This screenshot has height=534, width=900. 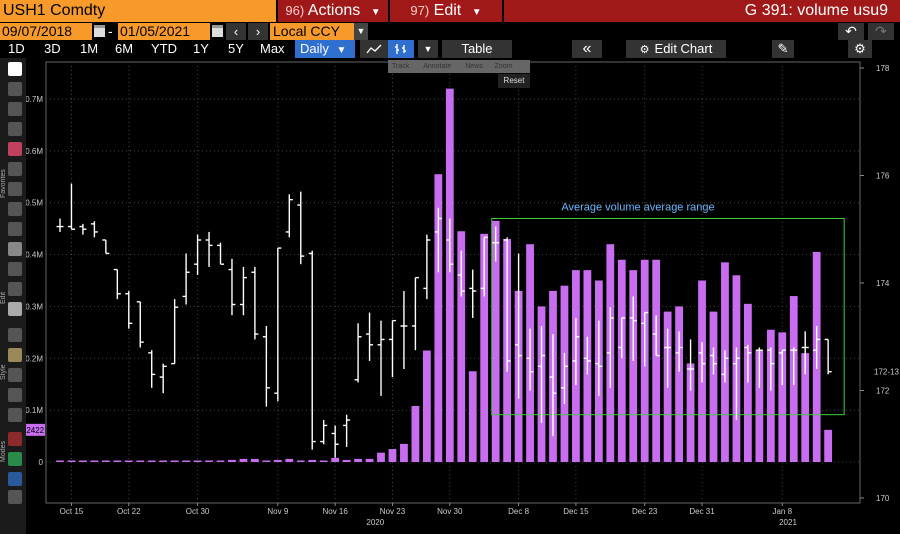 What do you see at coordinates (15, 169) in the screenshot?
I see `brush-icon` at bounding box center [15, 169].